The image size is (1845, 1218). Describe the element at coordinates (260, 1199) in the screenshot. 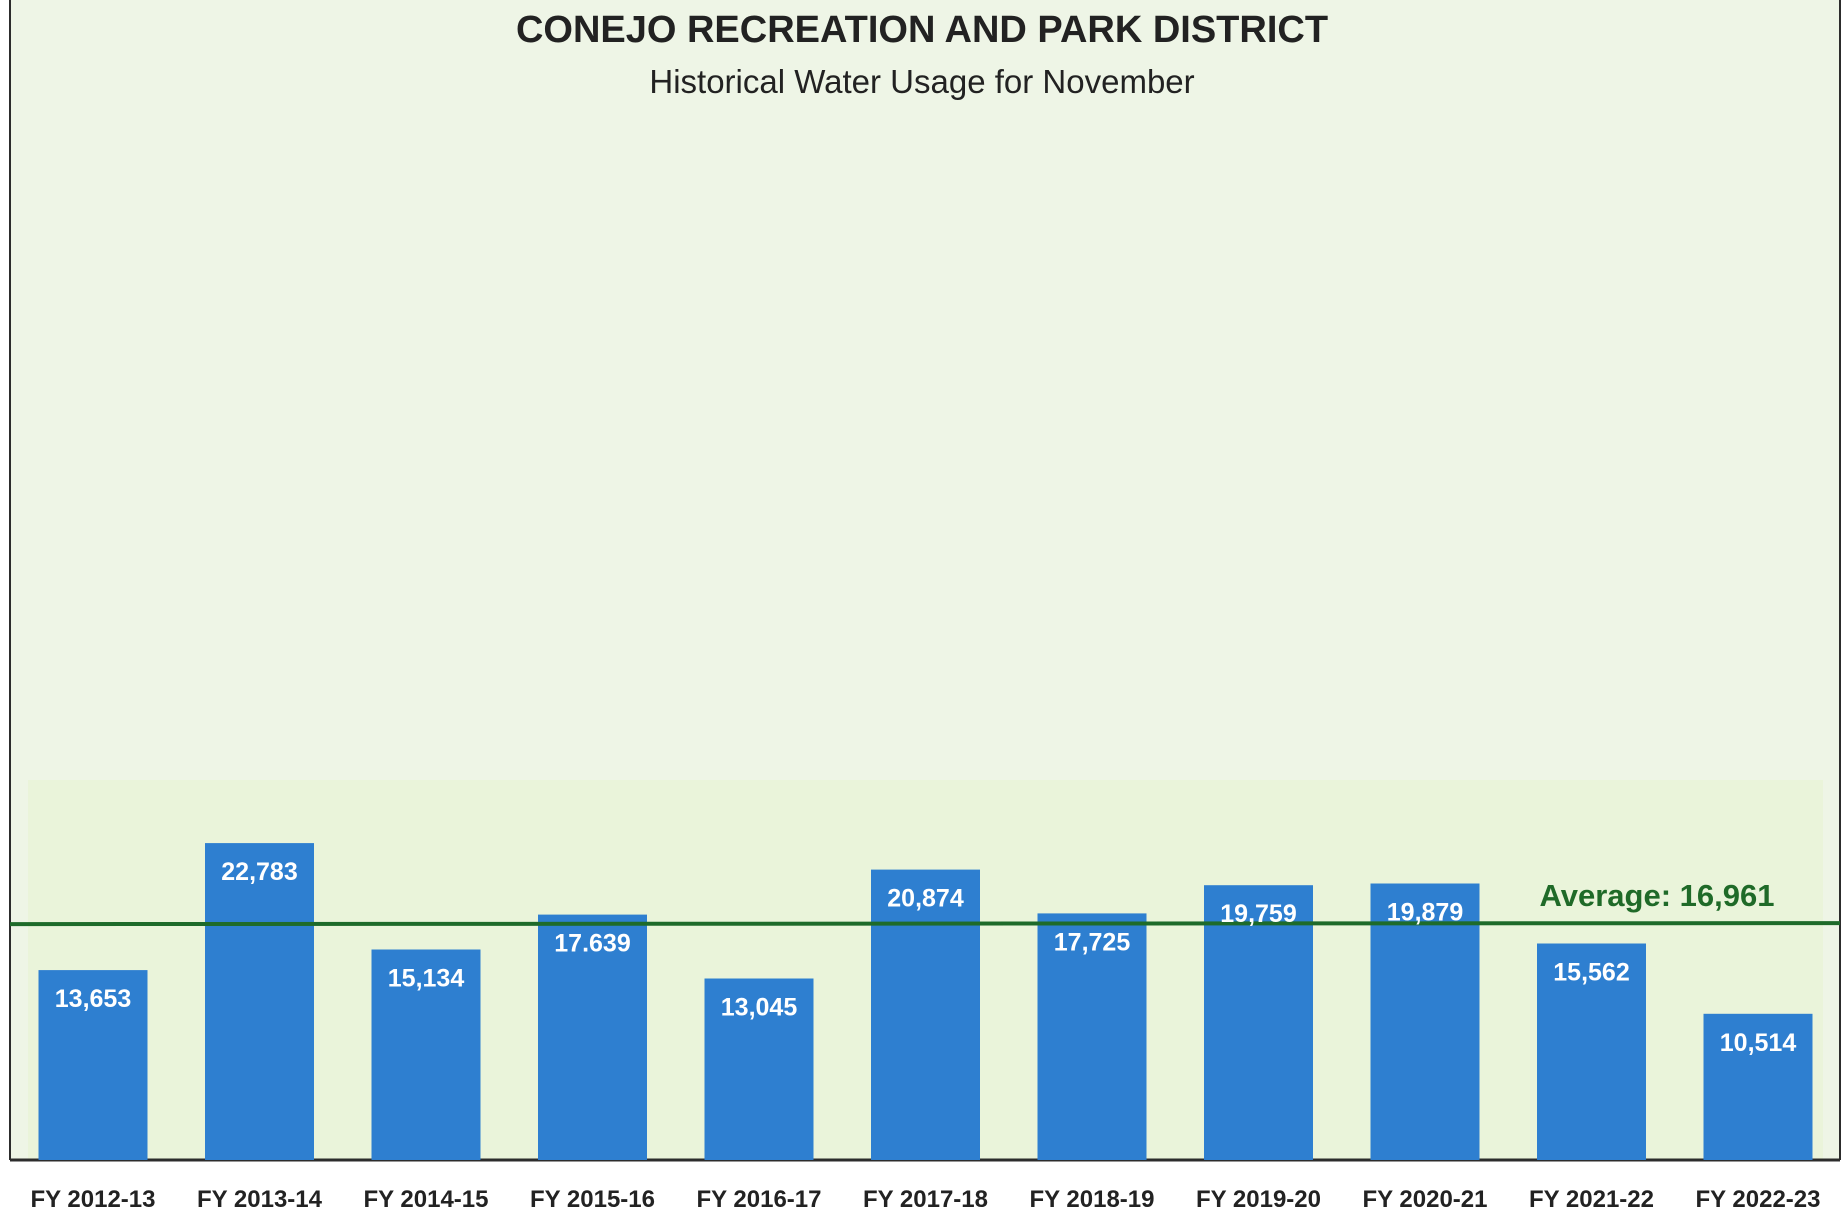

I see `x-tick-label: FY 2013-14` at that location.